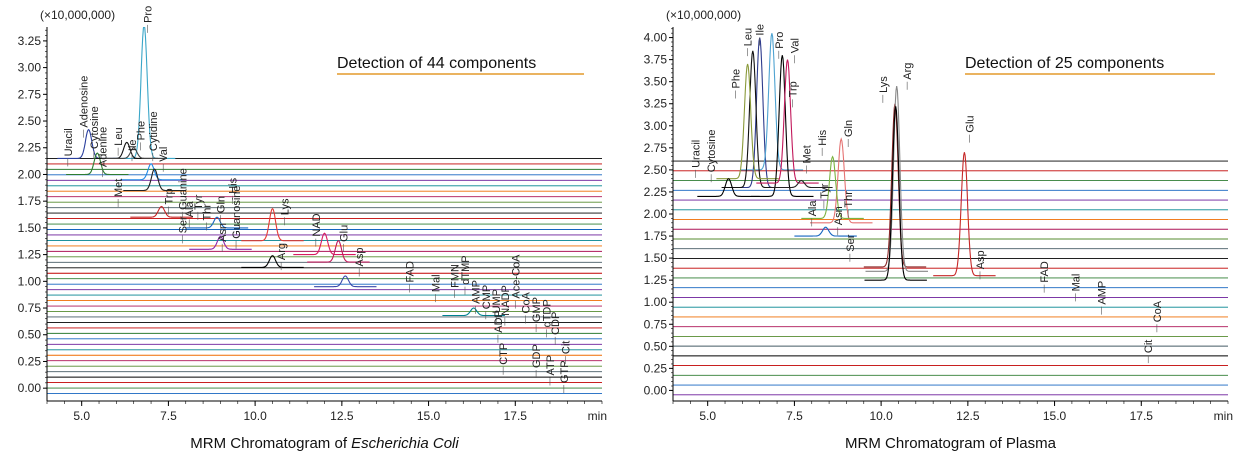 The image size is (1248, 466). What do you see at coordinates (95, 127) in the screenshot?
I see `component-label: Cytosine` at bounding box center [95, 127].